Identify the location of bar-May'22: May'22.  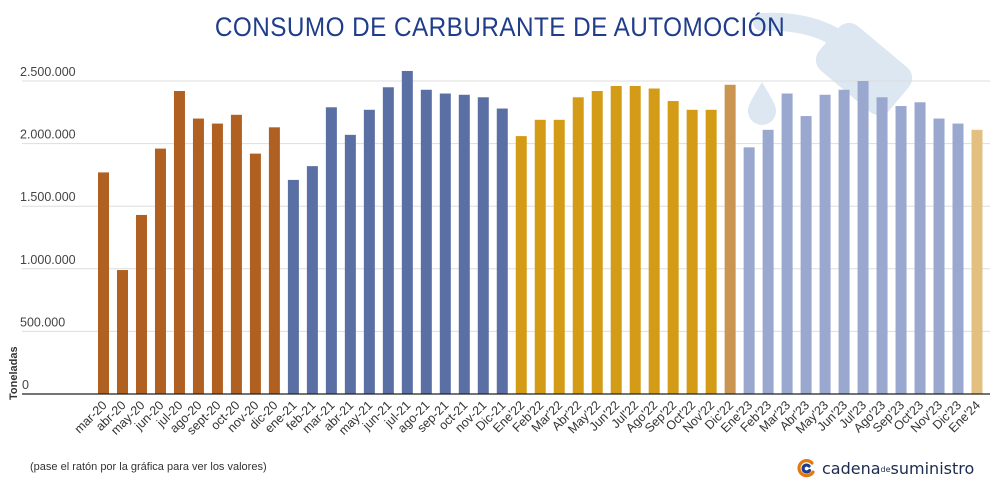
(597, 243).